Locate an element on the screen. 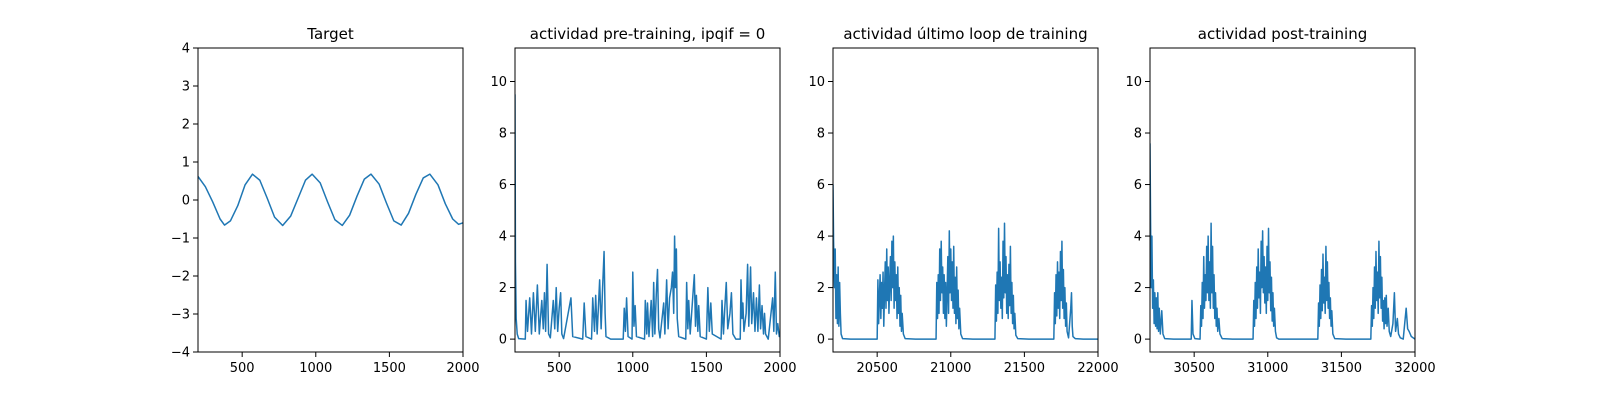 The width and height of the screenshot is (1600, 400). x-tick-label: 32000 is located at coordinates (1414, 368).